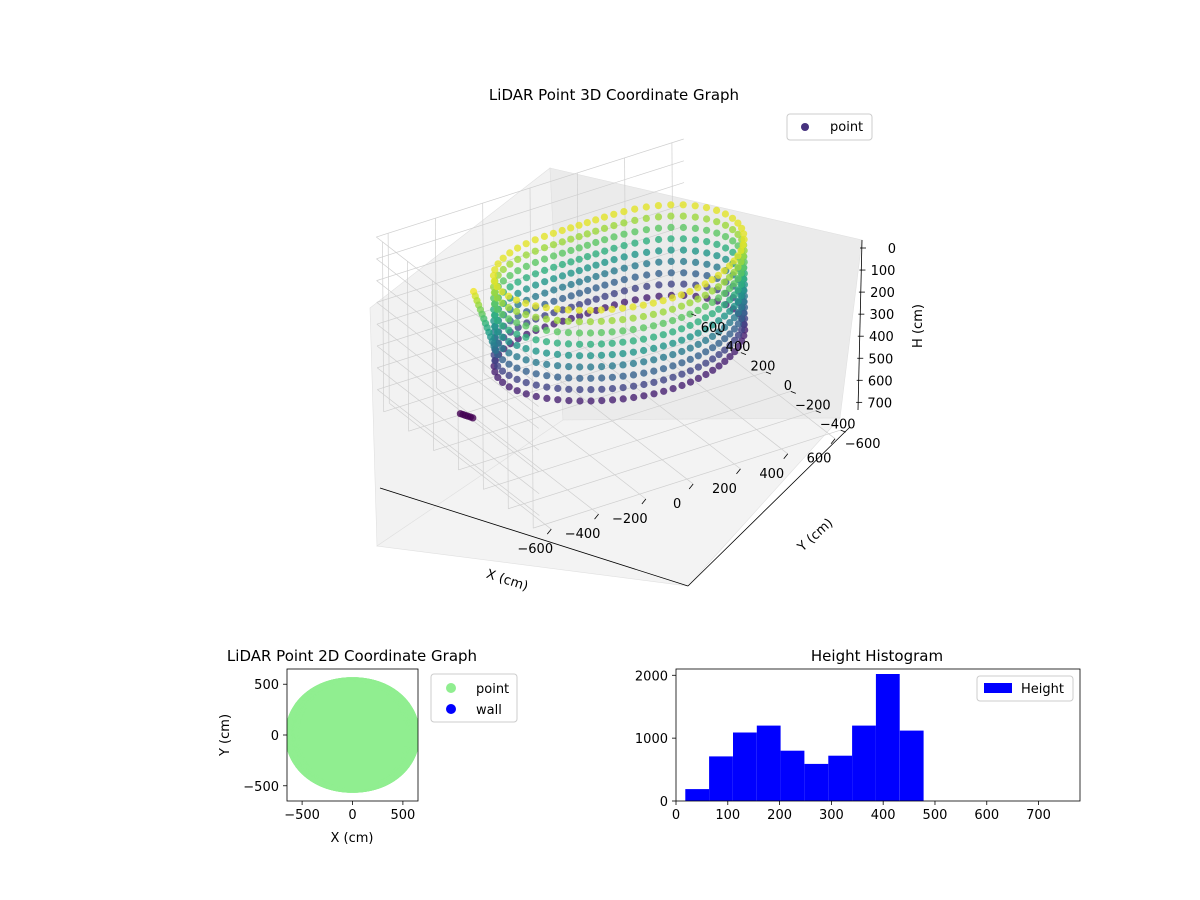  I want to click on x-tick-label: −600, so click(535, 549).